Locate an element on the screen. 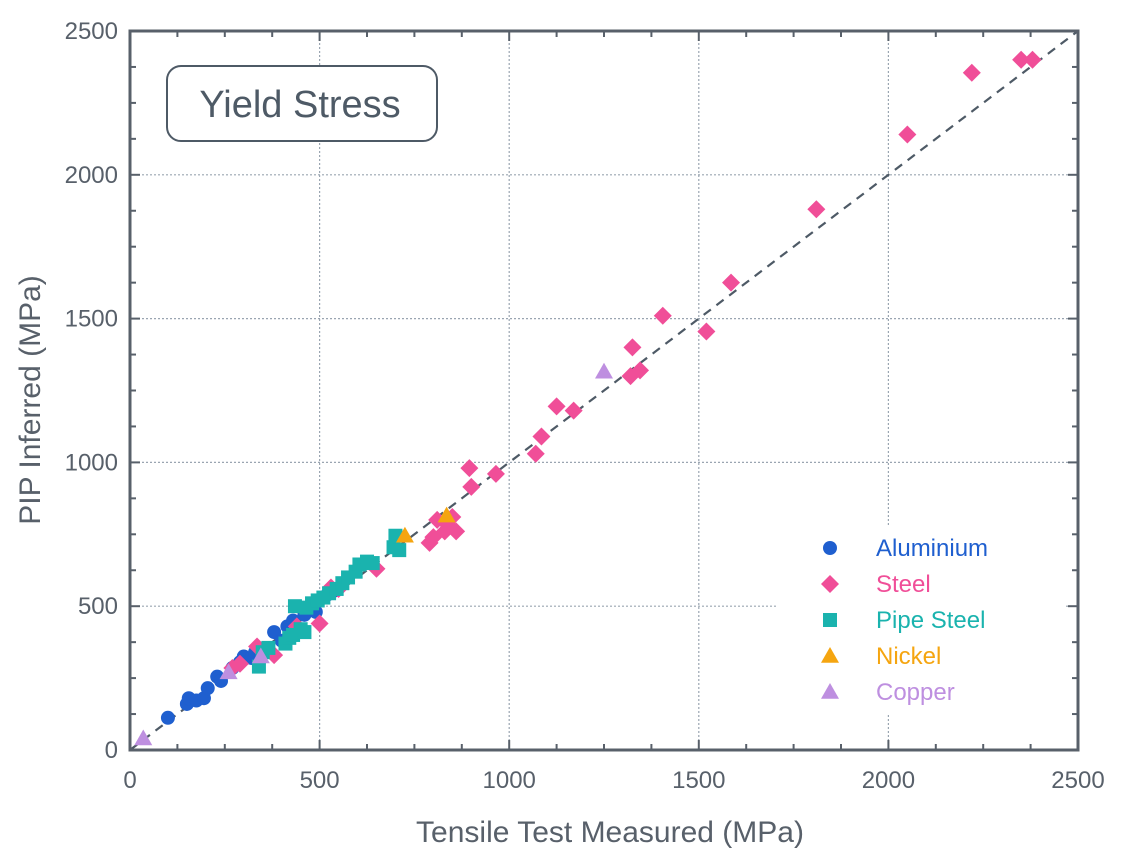 This screenshot has height=860, width=1123. legend-label: Steel is located at coordinates (903, 584).